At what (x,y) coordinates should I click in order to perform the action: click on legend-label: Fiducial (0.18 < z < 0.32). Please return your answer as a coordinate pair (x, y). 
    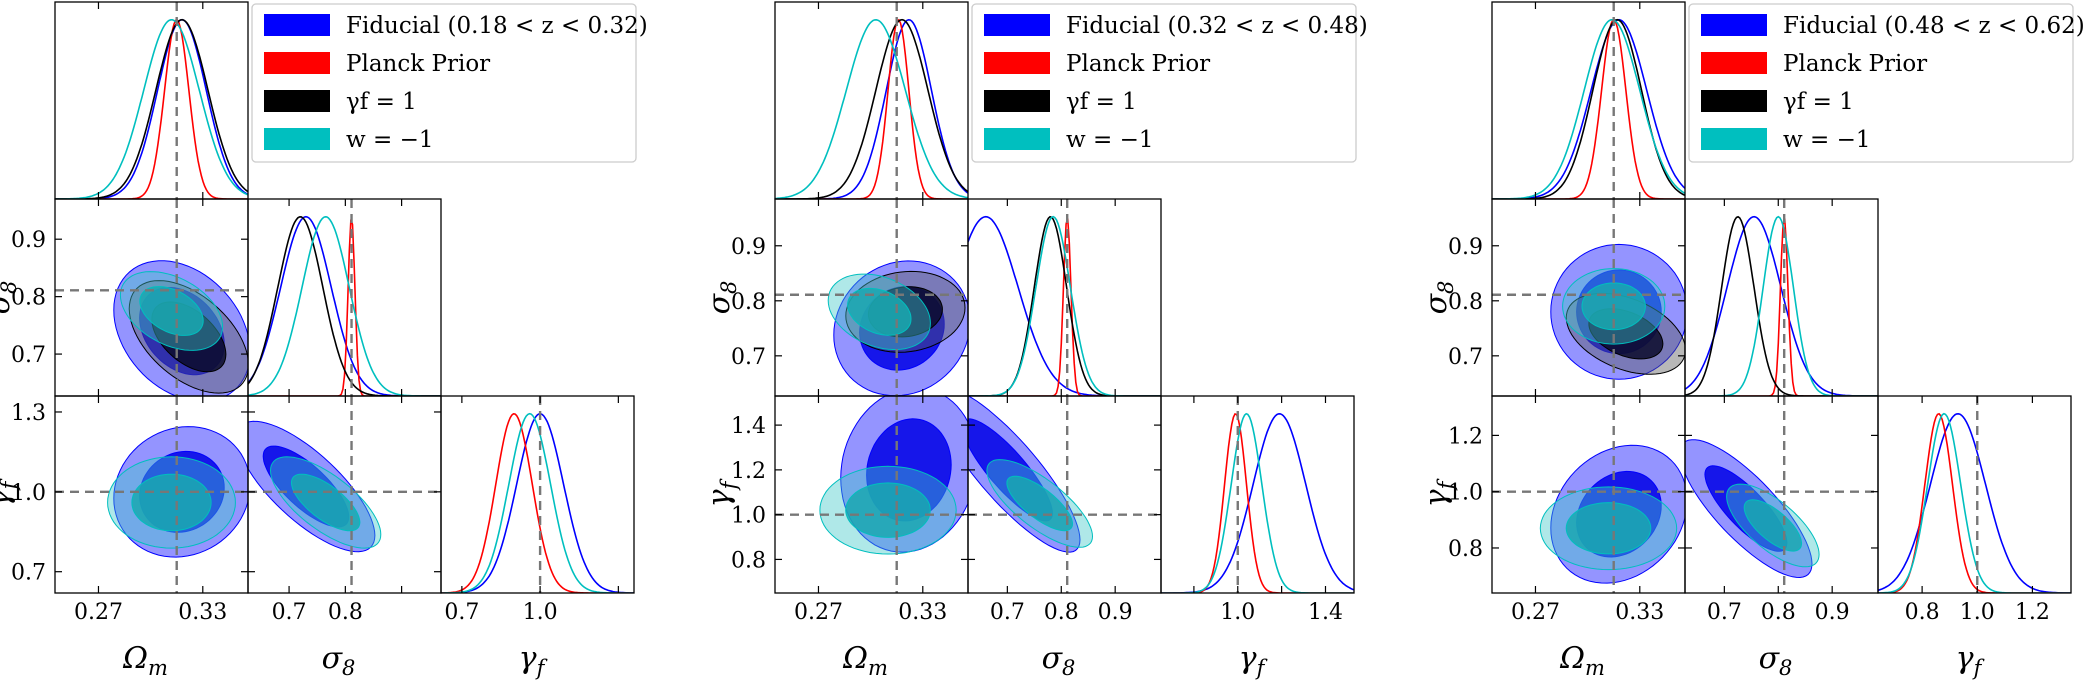
    Looking at the image, I should click on (497, 26).